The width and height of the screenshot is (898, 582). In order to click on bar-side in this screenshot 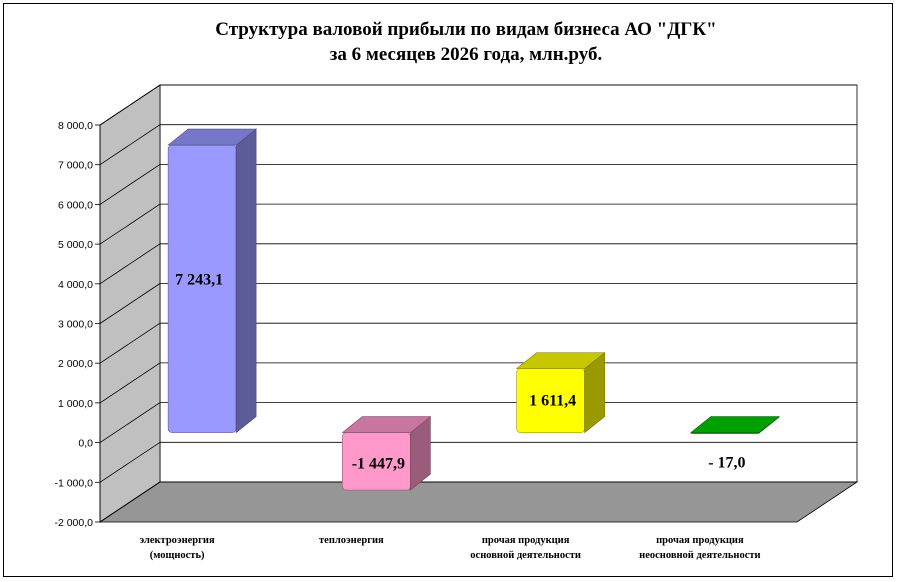, I will do `click(246, 281)`.